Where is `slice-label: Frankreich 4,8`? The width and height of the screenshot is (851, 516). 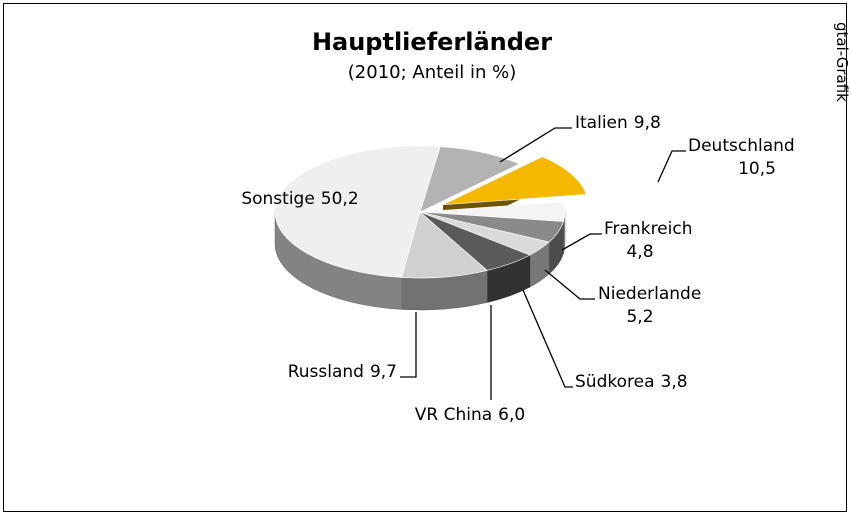
slice-label: Frankreich 4,8 is located at coordinates (648, 240).